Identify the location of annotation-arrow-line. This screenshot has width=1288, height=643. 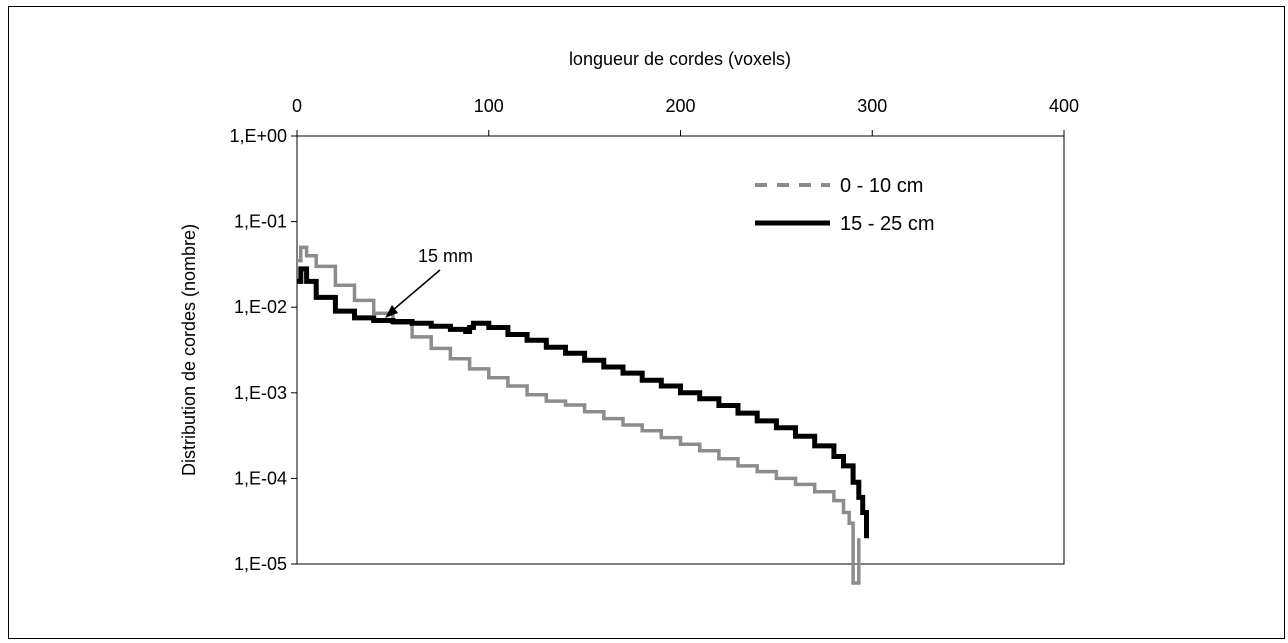
(416, 290).